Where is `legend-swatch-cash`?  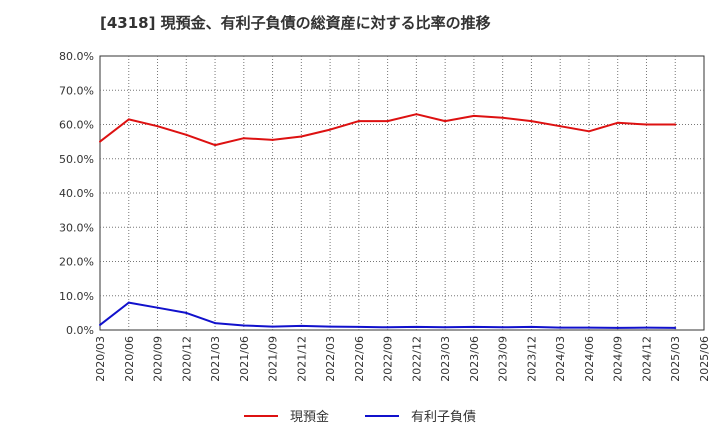
legend-swatch-cash is located at coordinates (260, 415).